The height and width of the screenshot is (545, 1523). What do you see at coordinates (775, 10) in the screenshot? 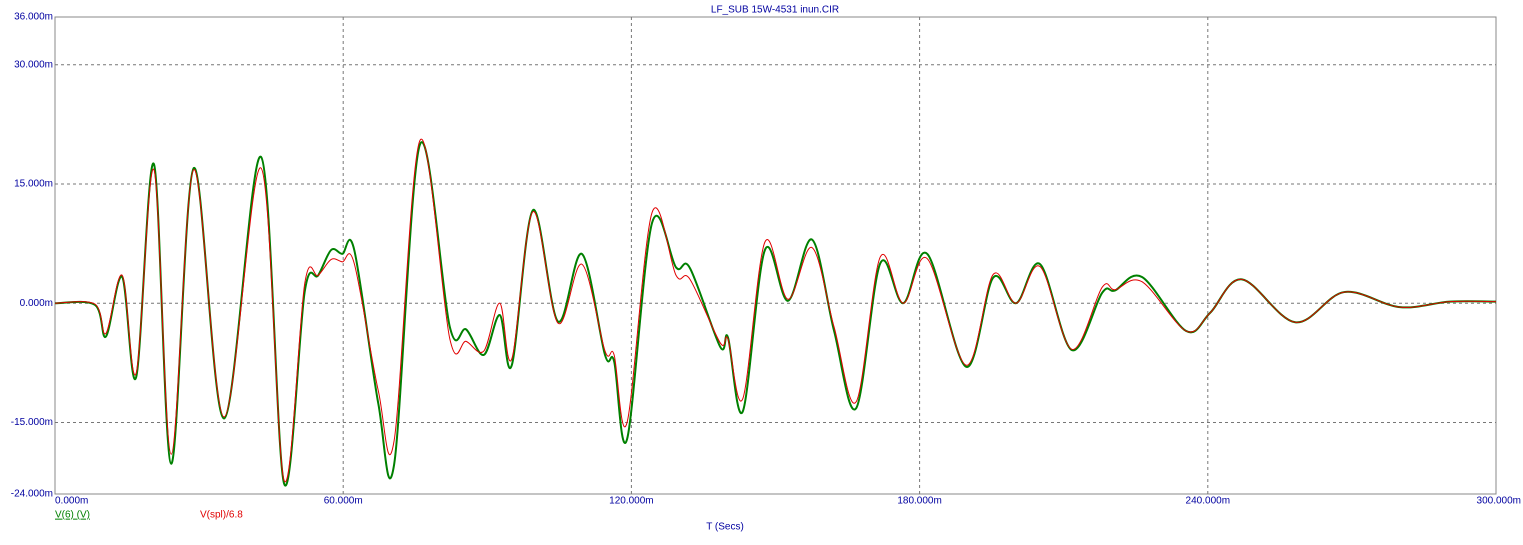
I see `chart-title: LF_SUB 15W-4531 inun.CIR` at bounding box center [775, 10].